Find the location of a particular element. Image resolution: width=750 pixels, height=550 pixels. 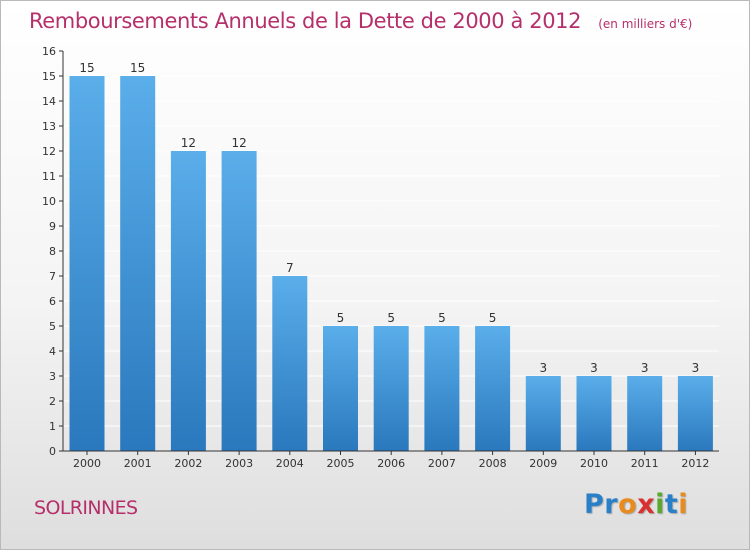

bar-2012 is located at coordinates (695, 413).